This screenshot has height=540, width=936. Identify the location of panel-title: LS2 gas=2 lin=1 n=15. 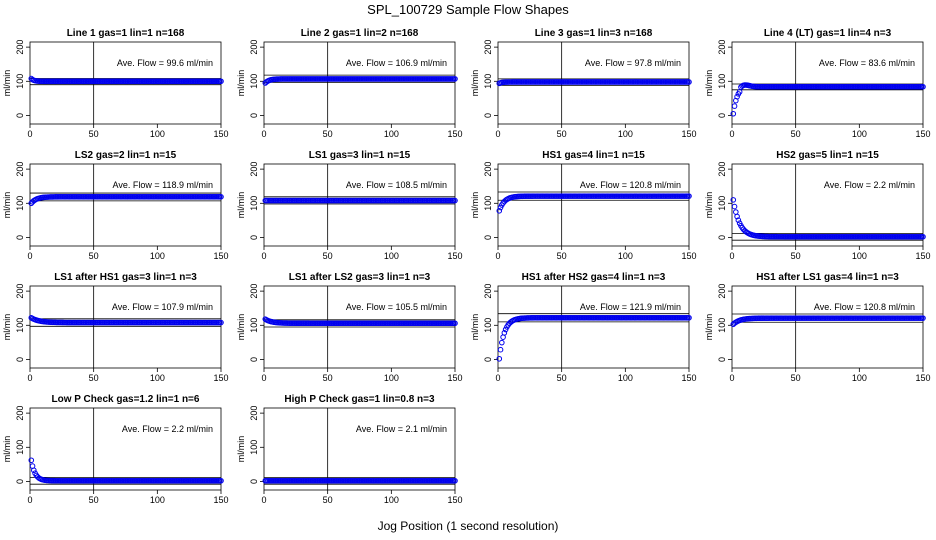
(126, 155).